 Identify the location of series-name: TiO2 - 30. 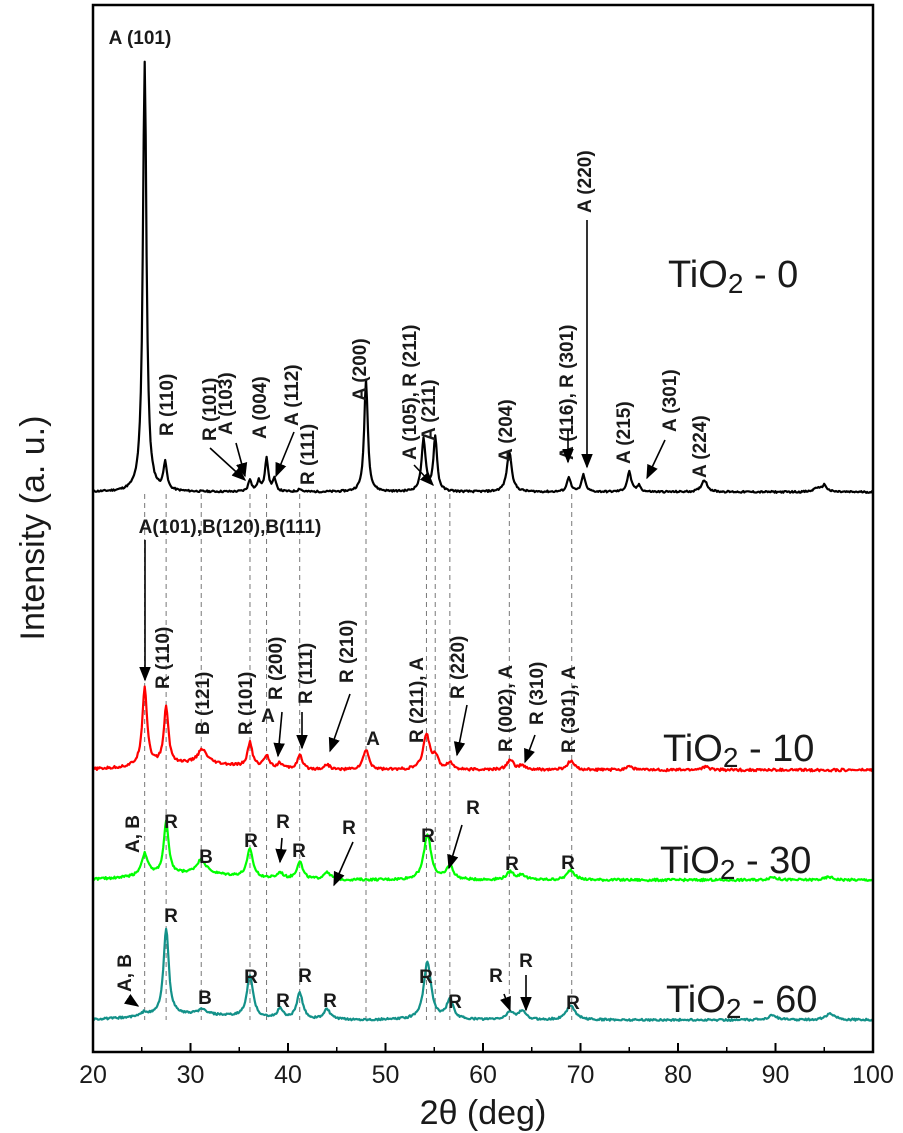
(735, 862).